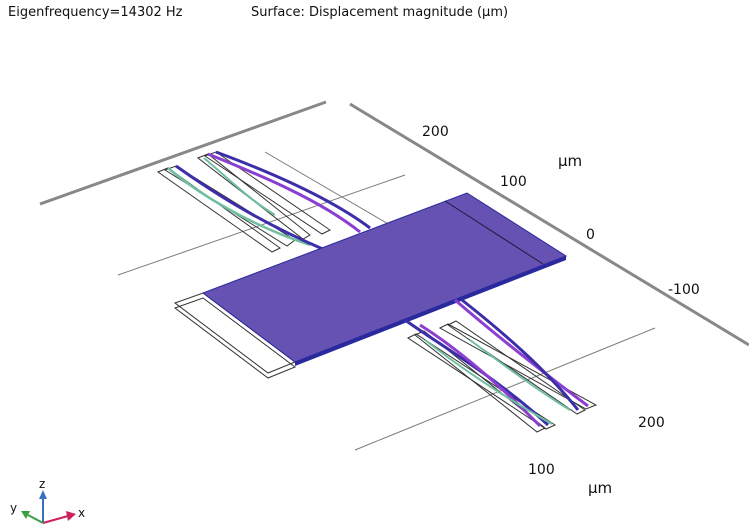 The image size is (749, 529). I want to click on z-arrow-icon, so click(43, 494).